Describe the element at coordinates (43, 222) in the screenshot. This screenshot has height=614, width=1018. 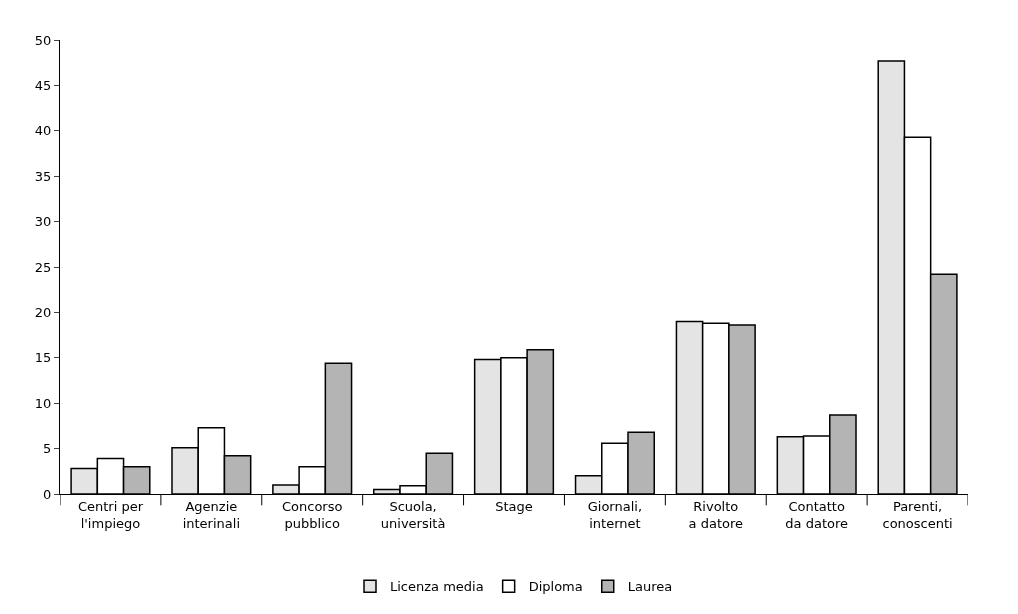
I see `y-tick-label: 30` at that location.